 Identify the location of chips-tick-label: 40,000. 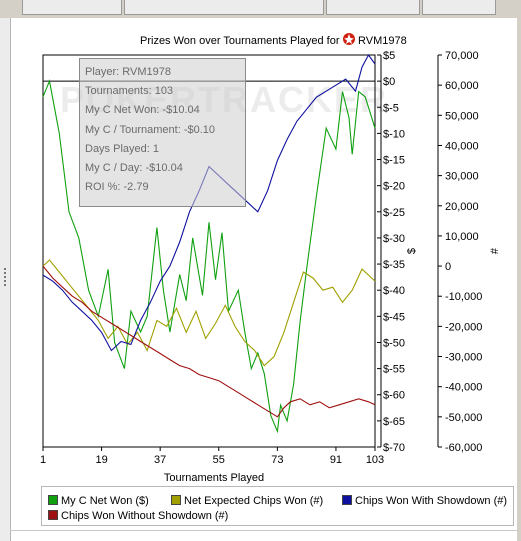
(462, 146).